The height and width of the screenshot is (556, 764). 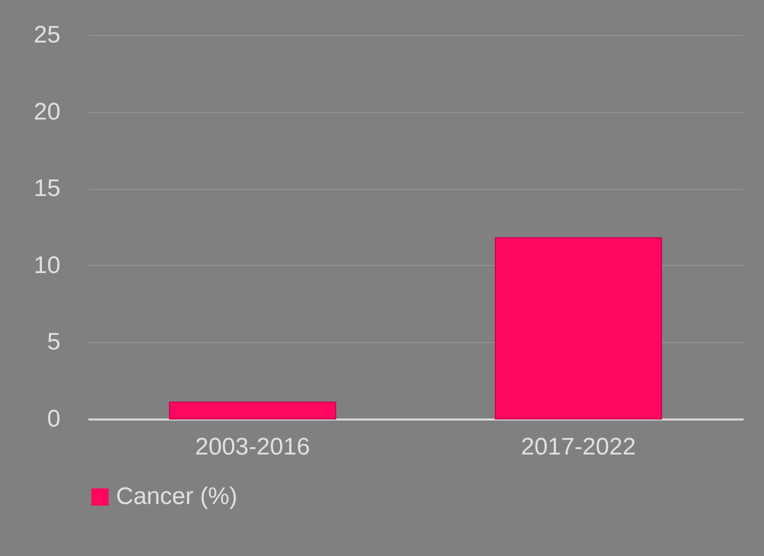 I want to click on x-tick-label: 2017-2022, so click(x=578, y=447).